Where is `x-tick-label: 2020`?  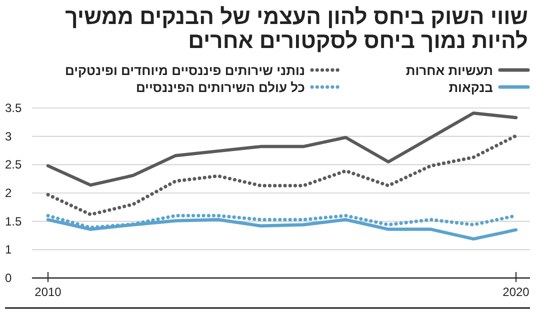
x-tick-label: 2020 is located at coordinates (516, 292).